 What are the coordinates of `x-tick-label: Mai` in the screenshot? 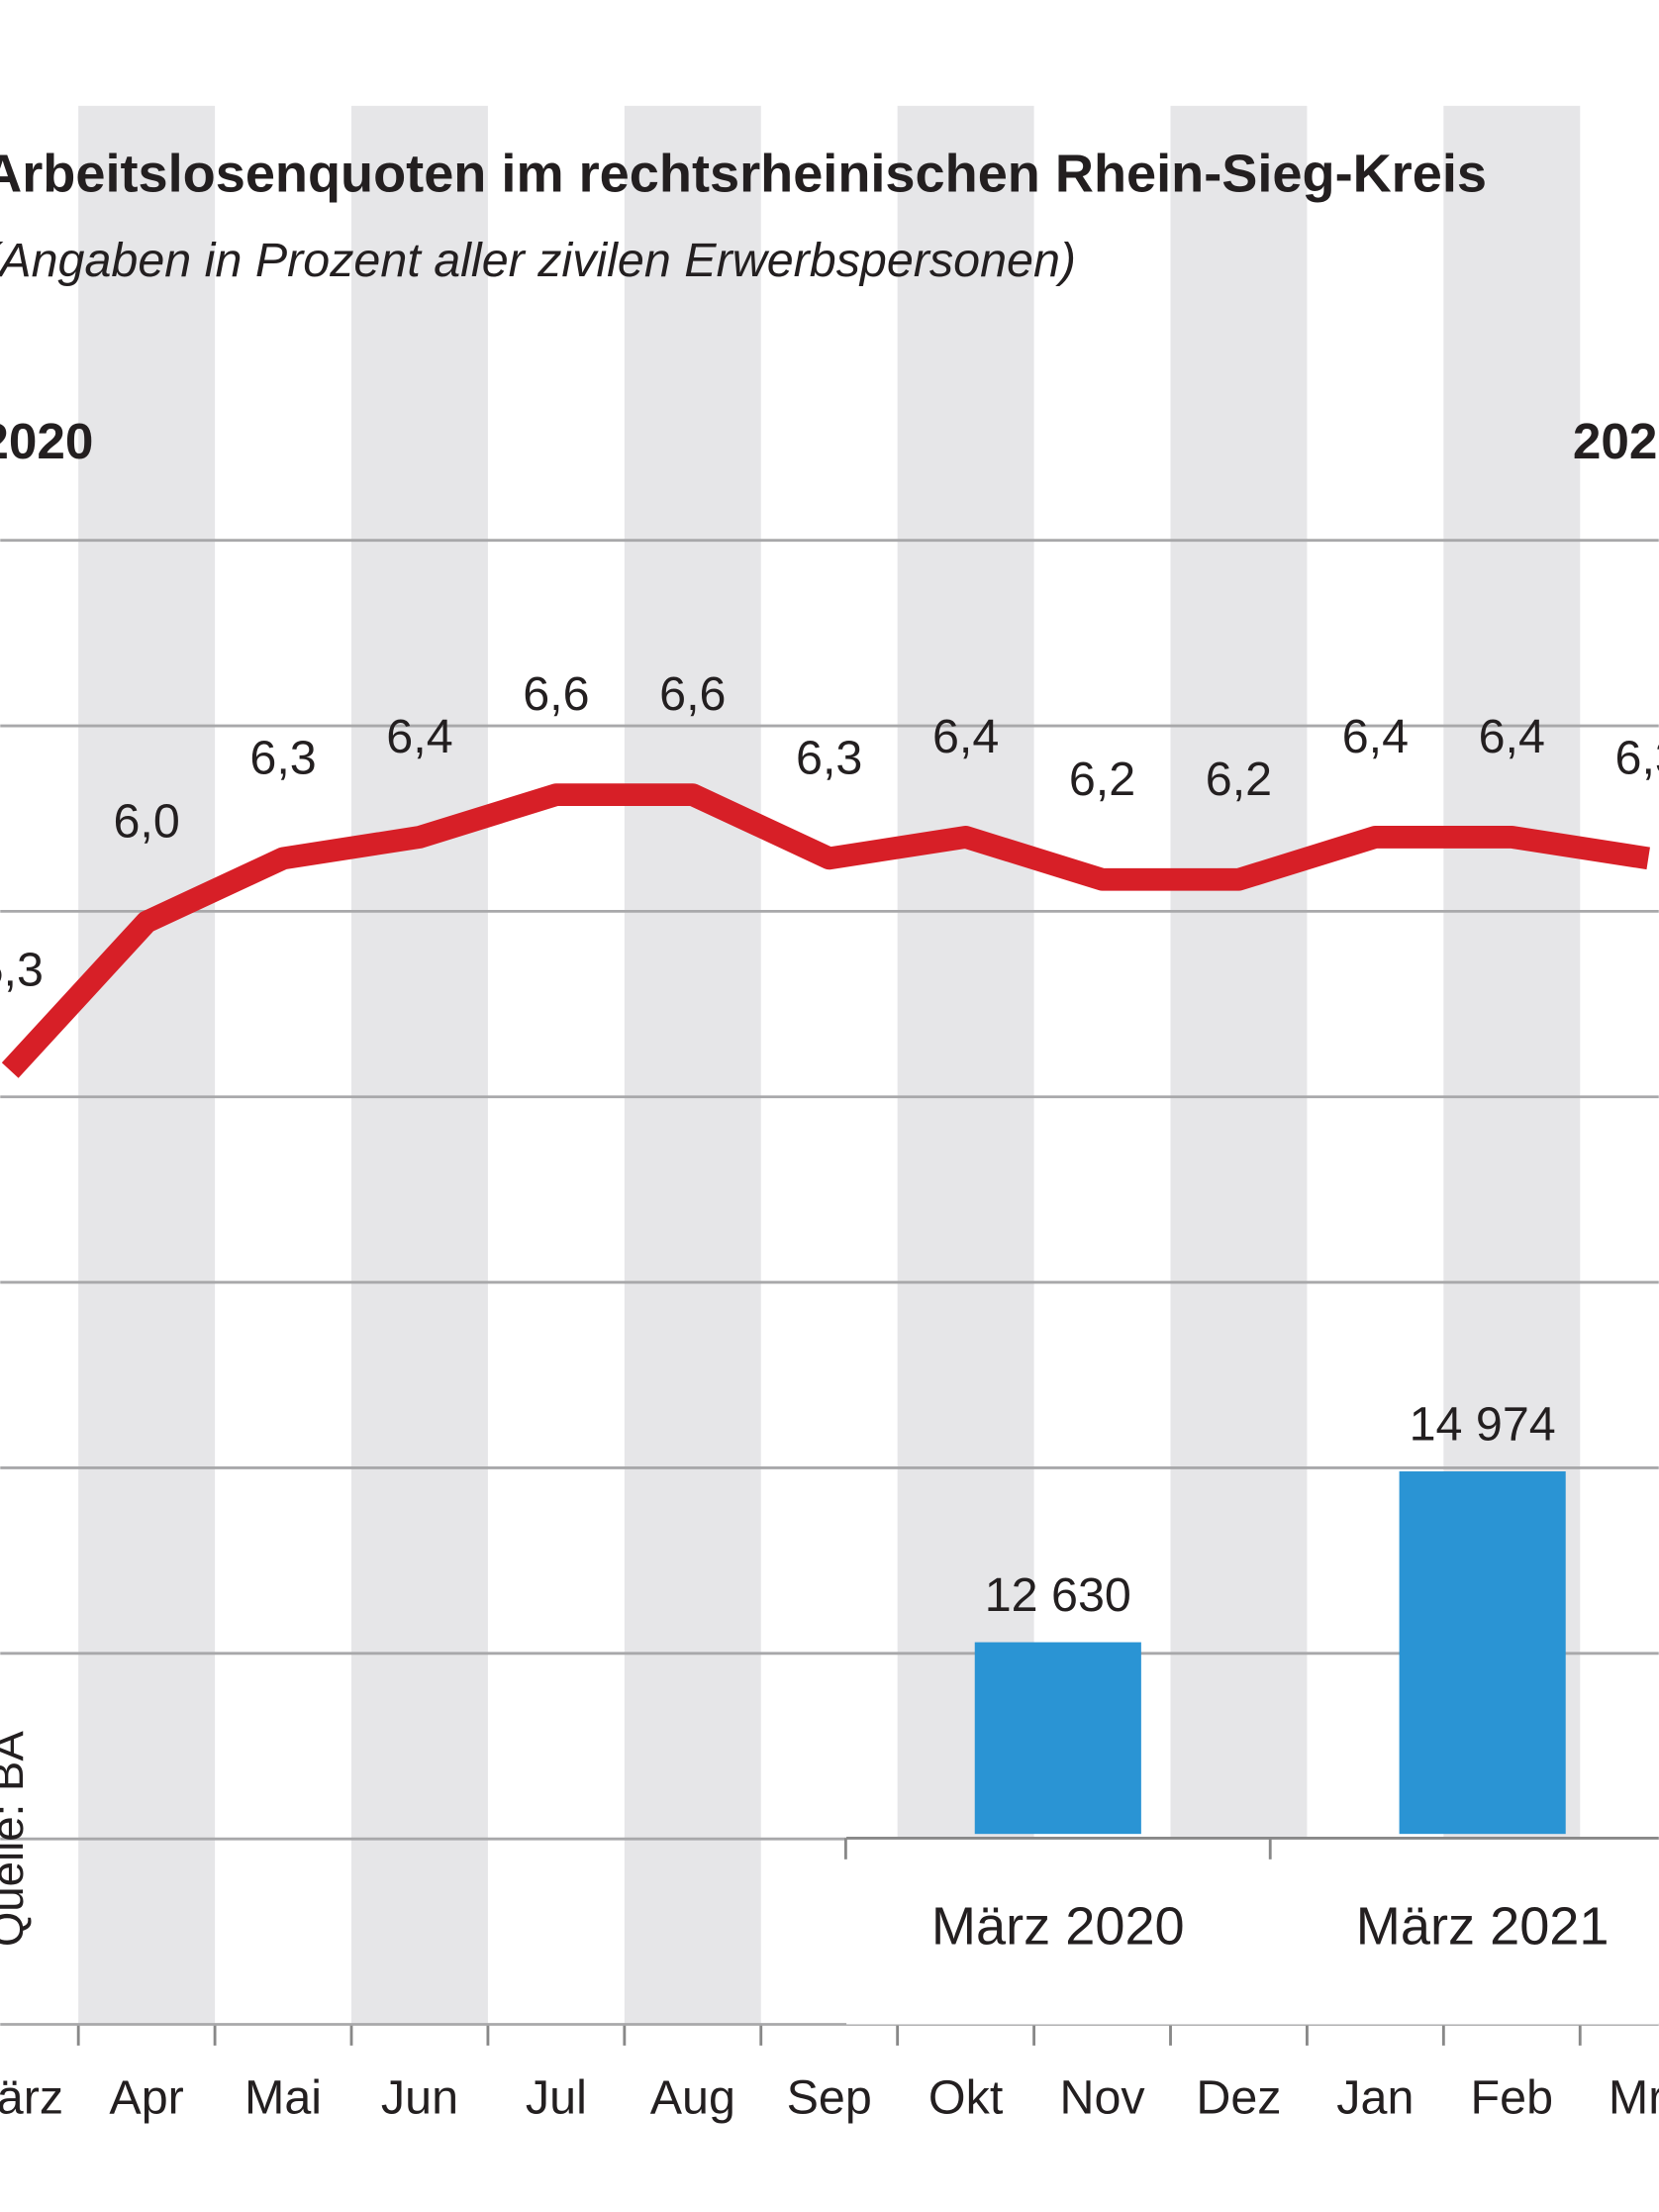 It's located at (283, 2097).